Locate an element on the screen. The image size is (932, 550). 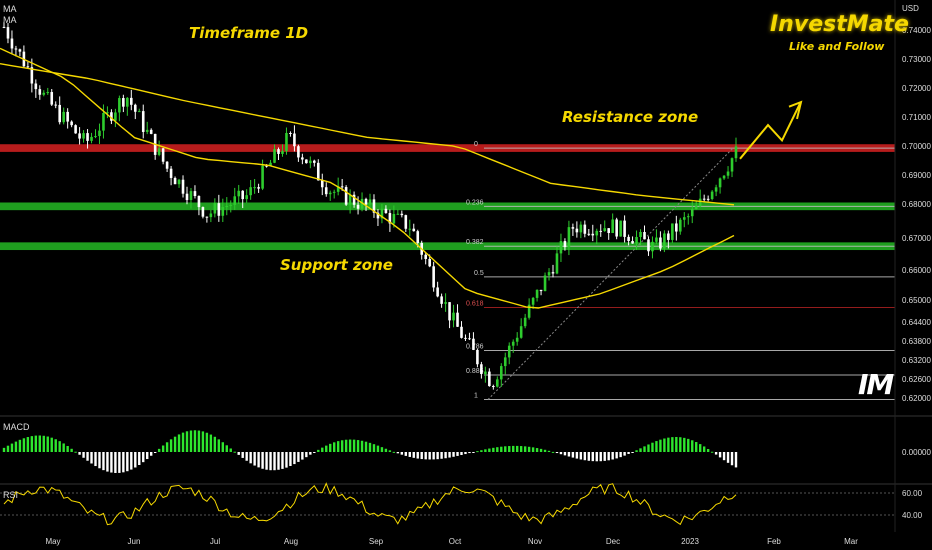
time-tick: Aug is located at coordinates (291, 541).